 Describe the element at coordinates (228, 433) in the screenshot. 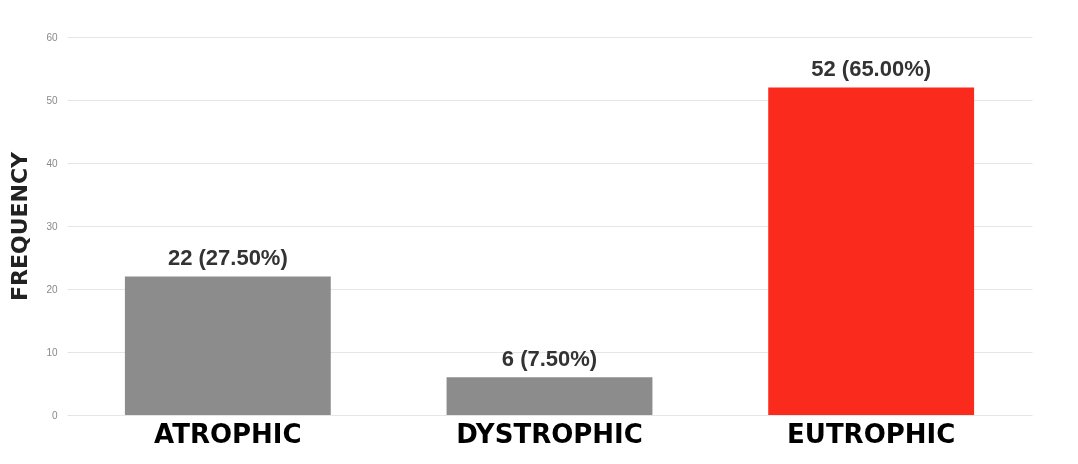

I see `x-tick-label: ATROPHIC` at that location.